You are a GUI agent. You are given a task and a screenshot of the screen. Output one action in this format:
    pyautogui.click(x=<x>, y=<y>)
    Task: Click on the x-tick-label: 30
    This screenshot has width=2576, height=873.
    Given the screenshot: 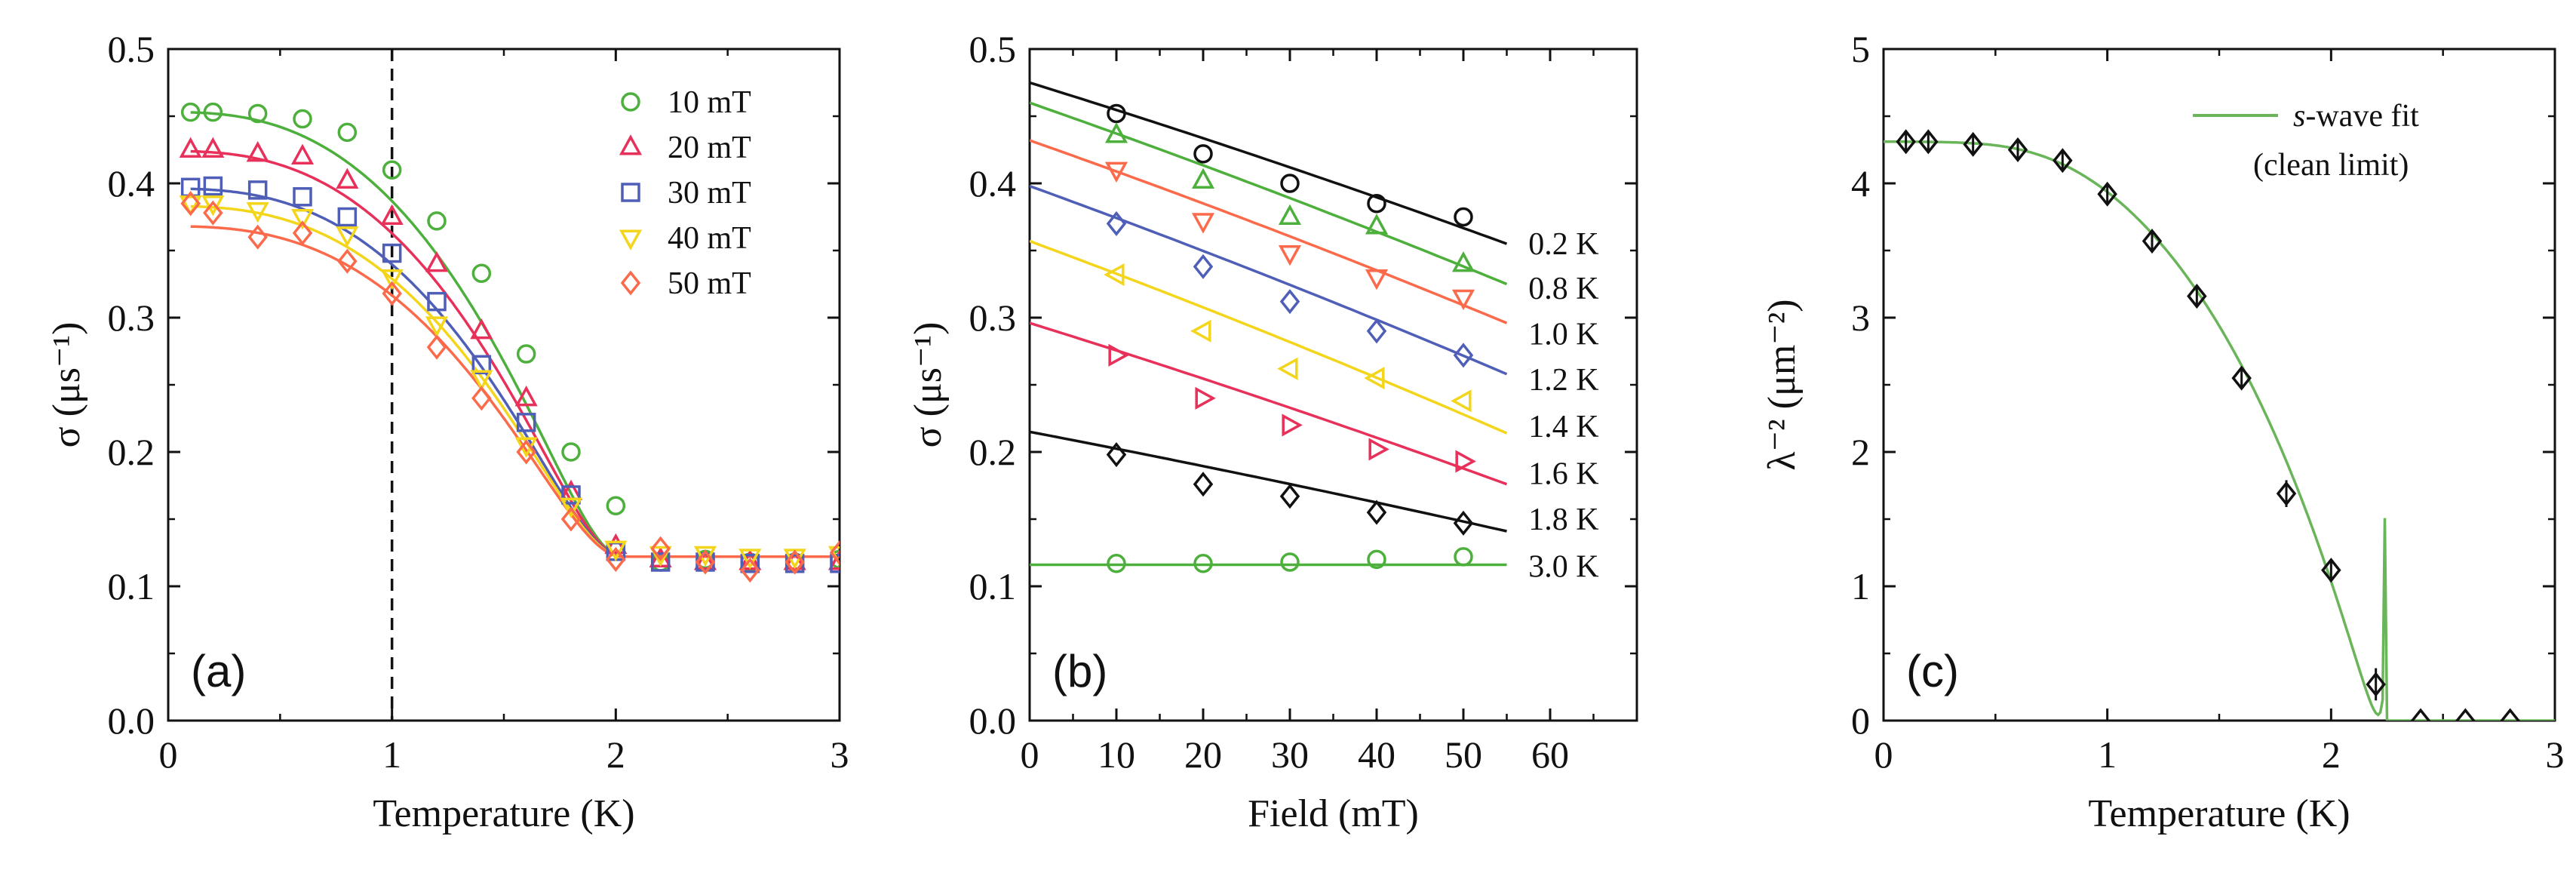 What is the action you would take?
    pyautogui.click(x=1290, y=754)
    